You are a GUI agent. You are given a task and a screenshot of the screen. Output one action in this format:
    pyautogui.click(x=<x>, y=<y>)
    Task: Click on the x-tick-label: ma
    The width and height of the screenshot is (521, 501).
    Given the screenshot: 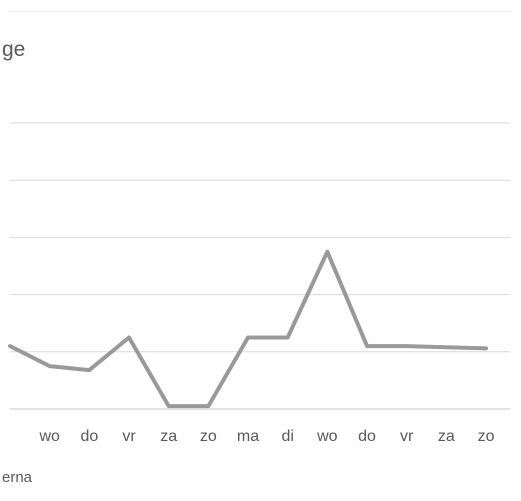 What is the action you would take?
    pyautogui.click(x=248, y=436)
    